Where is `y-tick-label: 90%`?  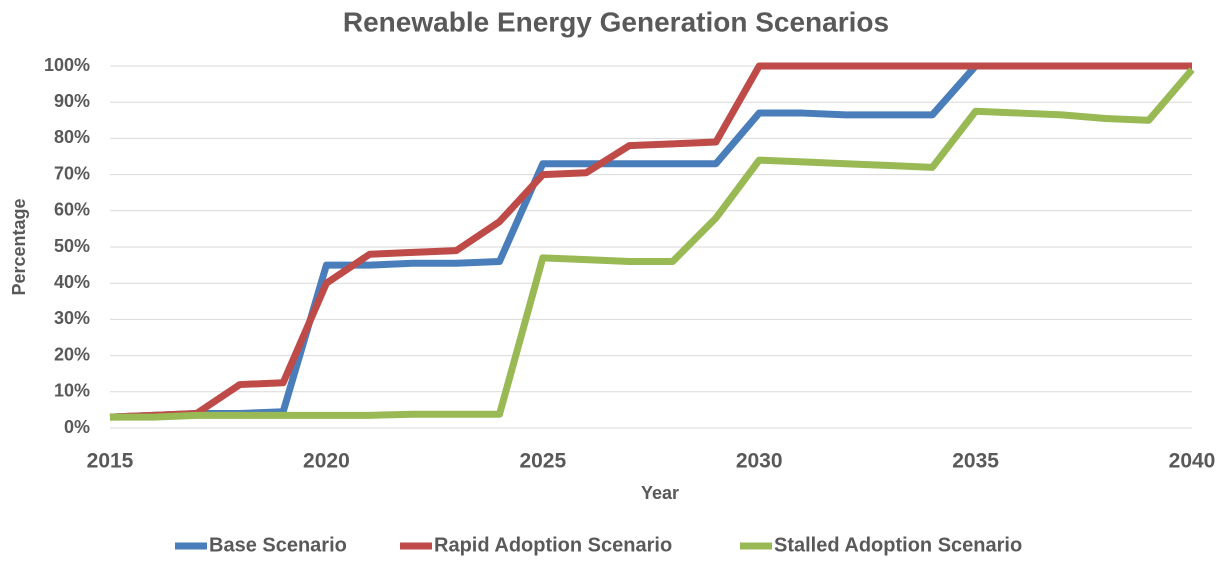
y-tick-label: 90% is located at coordinates (72, 101).